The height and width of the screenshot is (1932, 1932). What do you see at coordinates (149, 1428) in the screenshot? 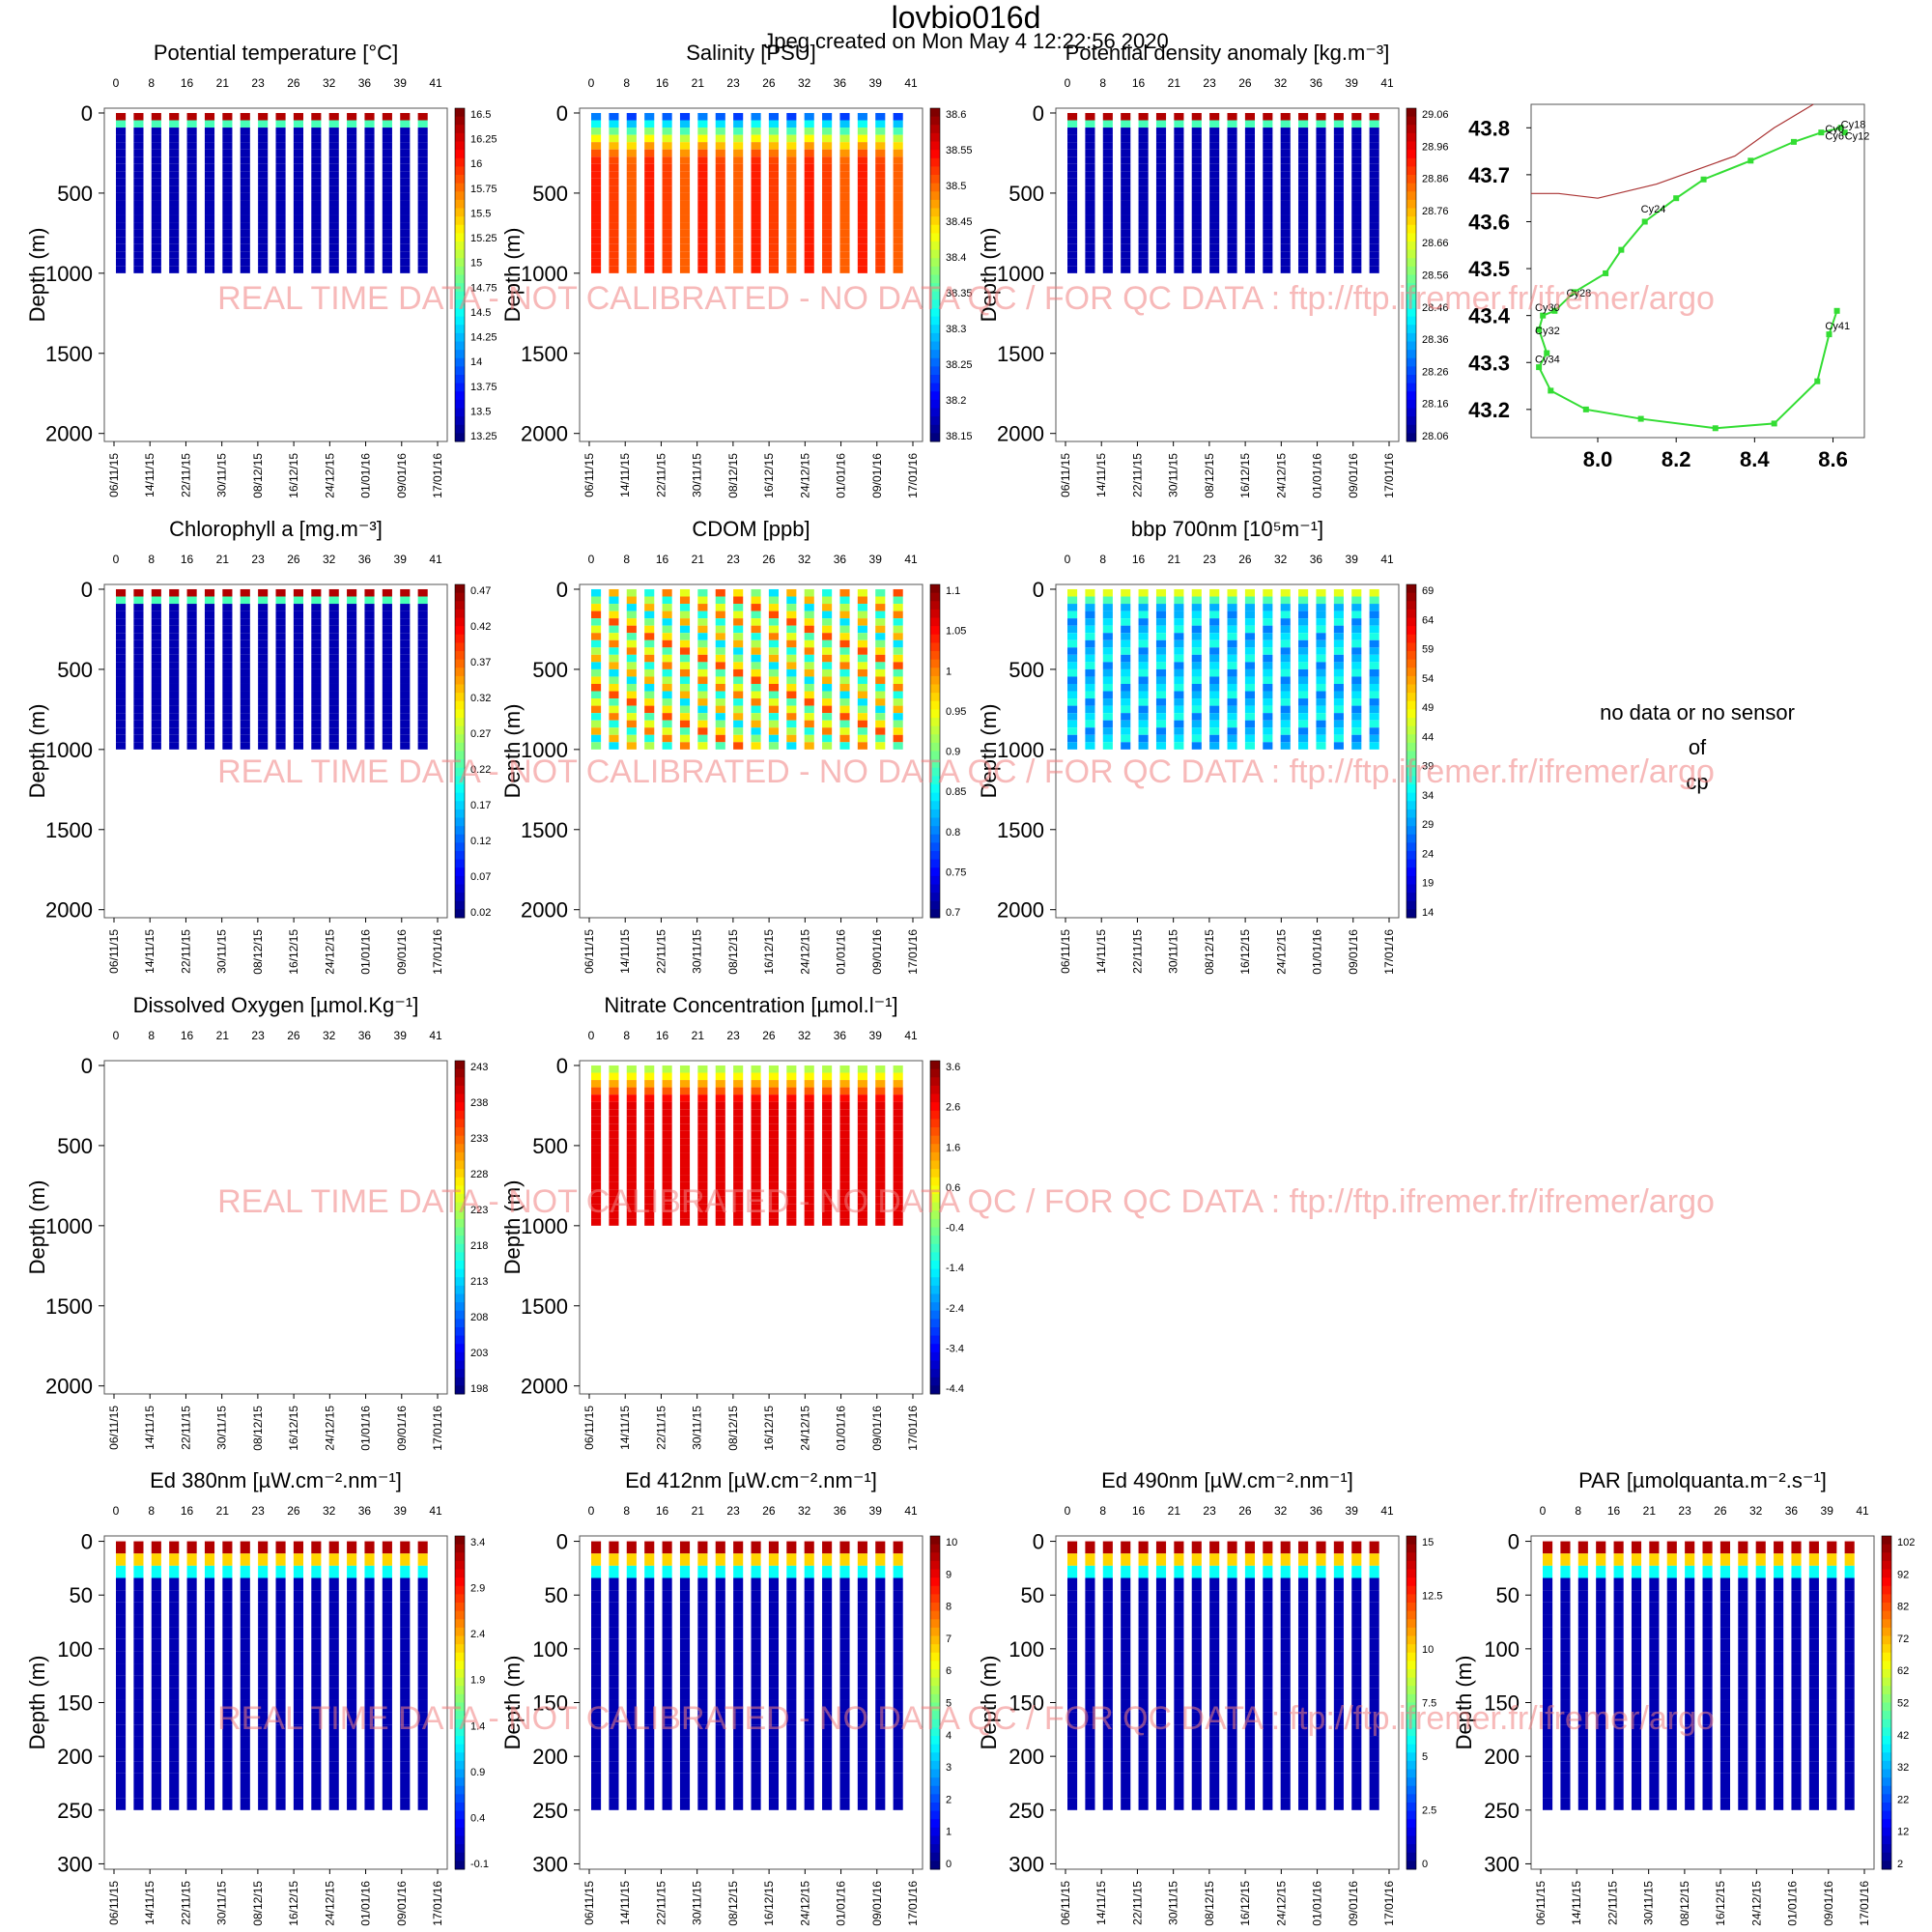
I see `date-tick-label: 14/11/15` at bounding box center [149, 1428].